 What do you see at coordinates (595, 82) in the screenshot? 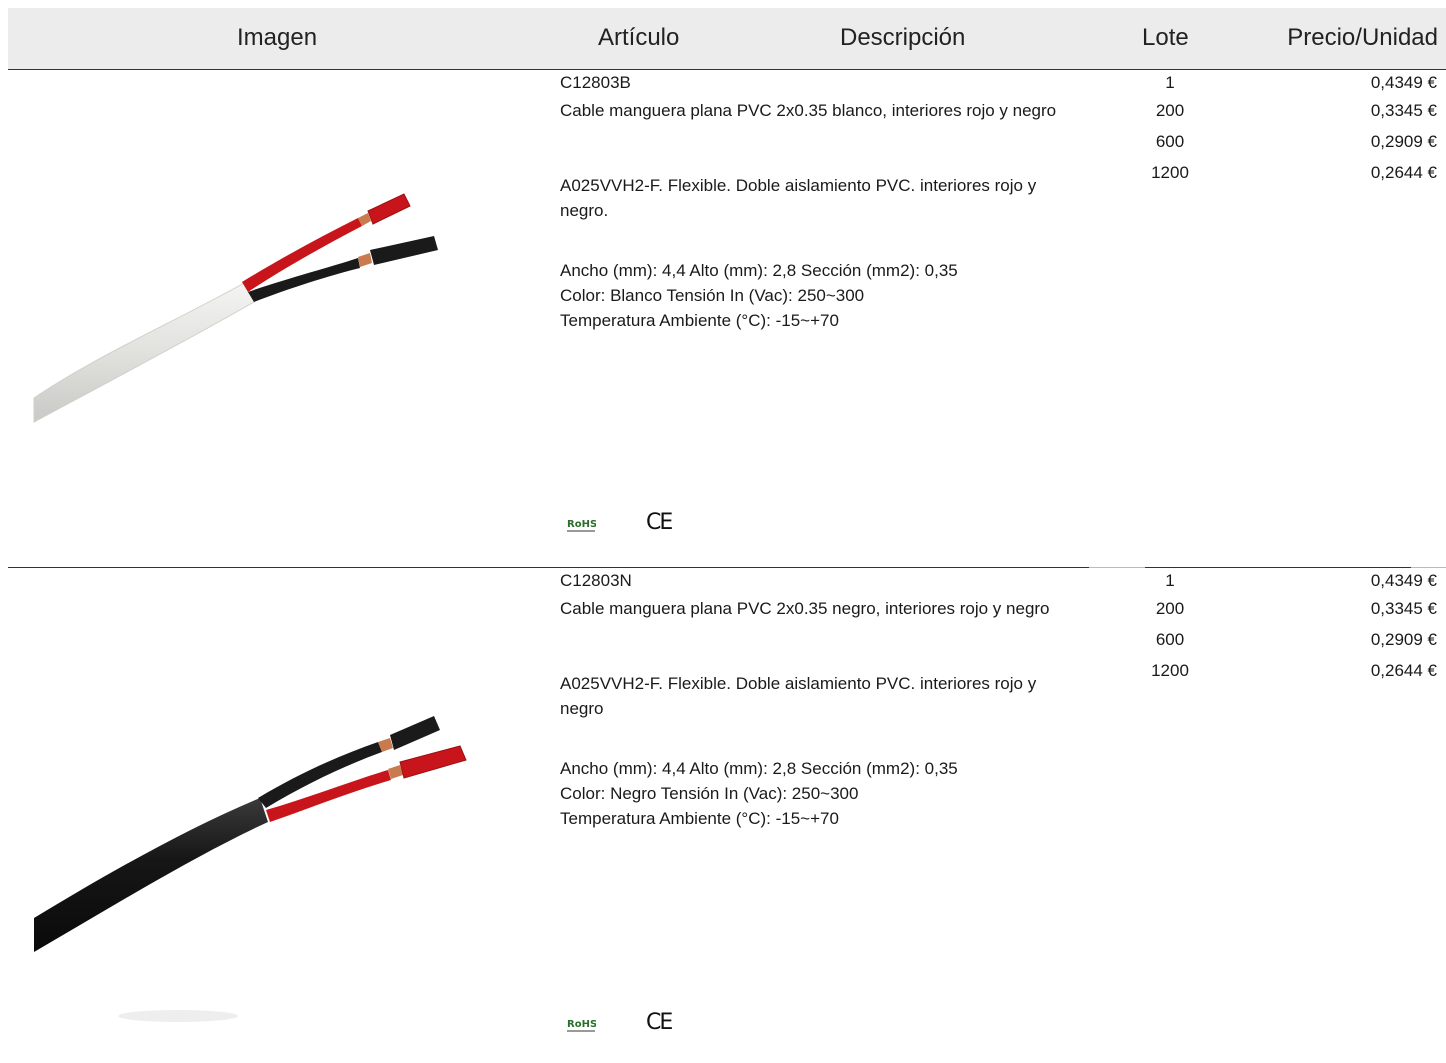
I see `product-code: C12803B` at bounding box center [595, 82].